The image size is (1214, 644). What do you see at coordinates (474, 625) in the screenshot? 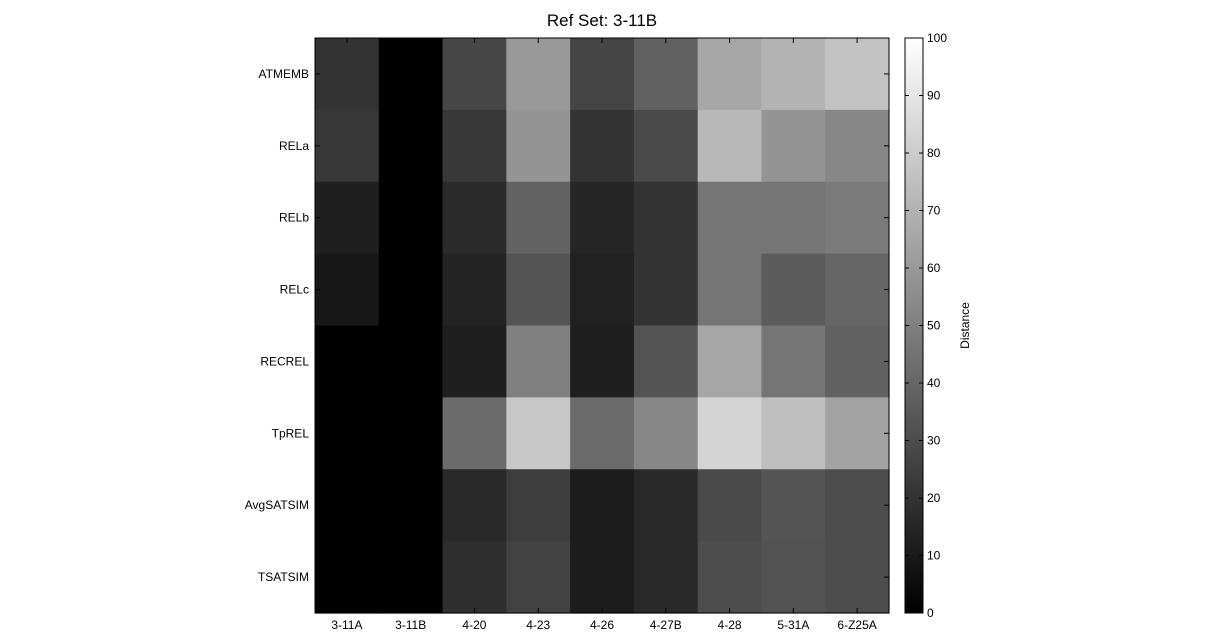
I see `x-tick-label: 4-20` at bounding box center [474, 625].